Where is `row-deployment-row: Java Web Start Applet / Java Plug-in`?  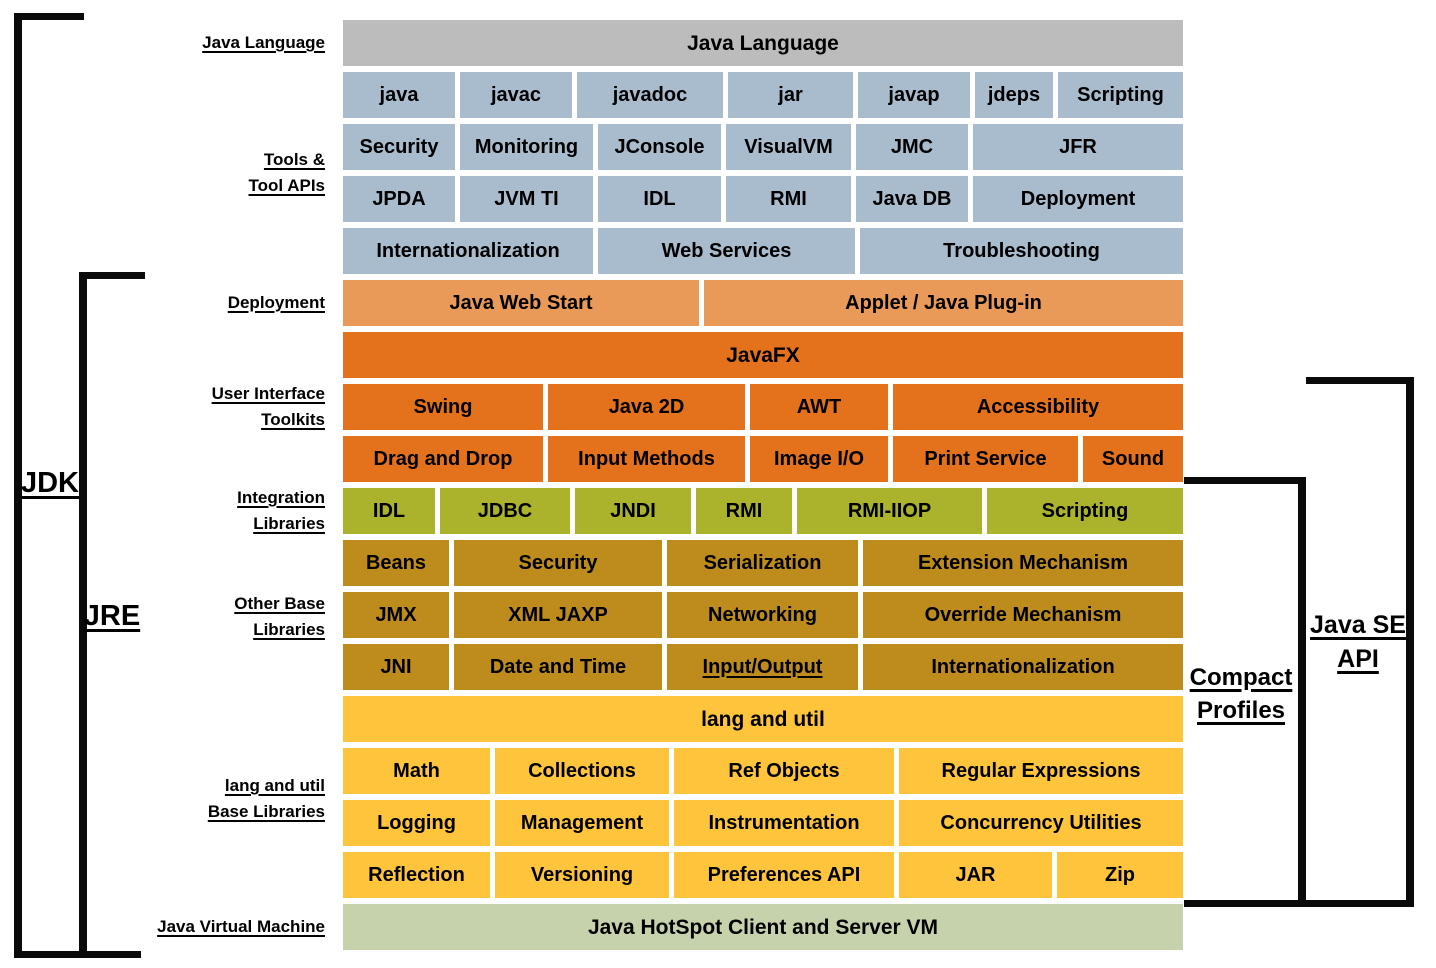
row-deployment-row: Java Web Start Applet / Java Plug-in is located at coordinates (763, 303).